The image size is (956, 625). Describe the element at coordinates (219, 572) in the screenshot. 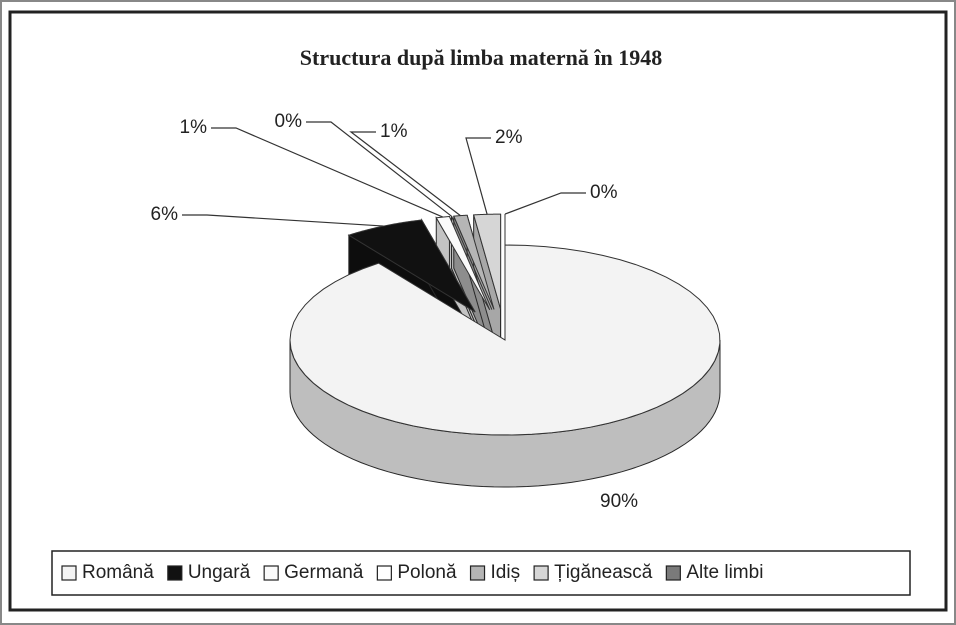

I see `legend-label: Ungară` at that location.